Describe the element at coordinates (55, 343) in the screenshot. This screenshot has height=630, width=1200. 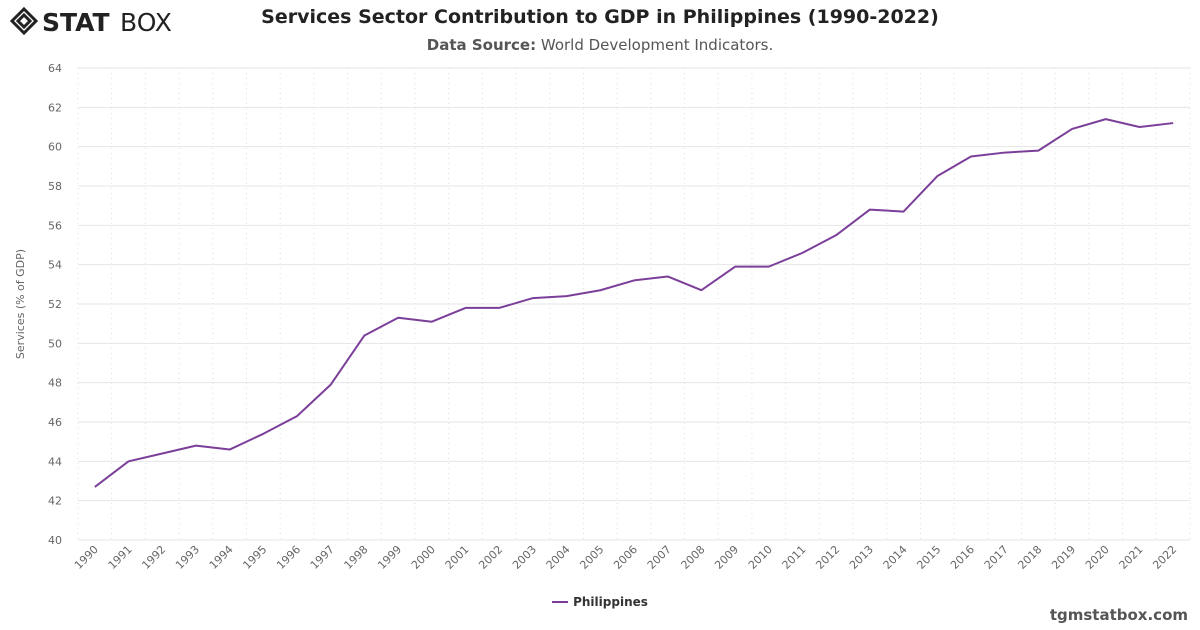
I see `y-tick-label: 50` at that location.